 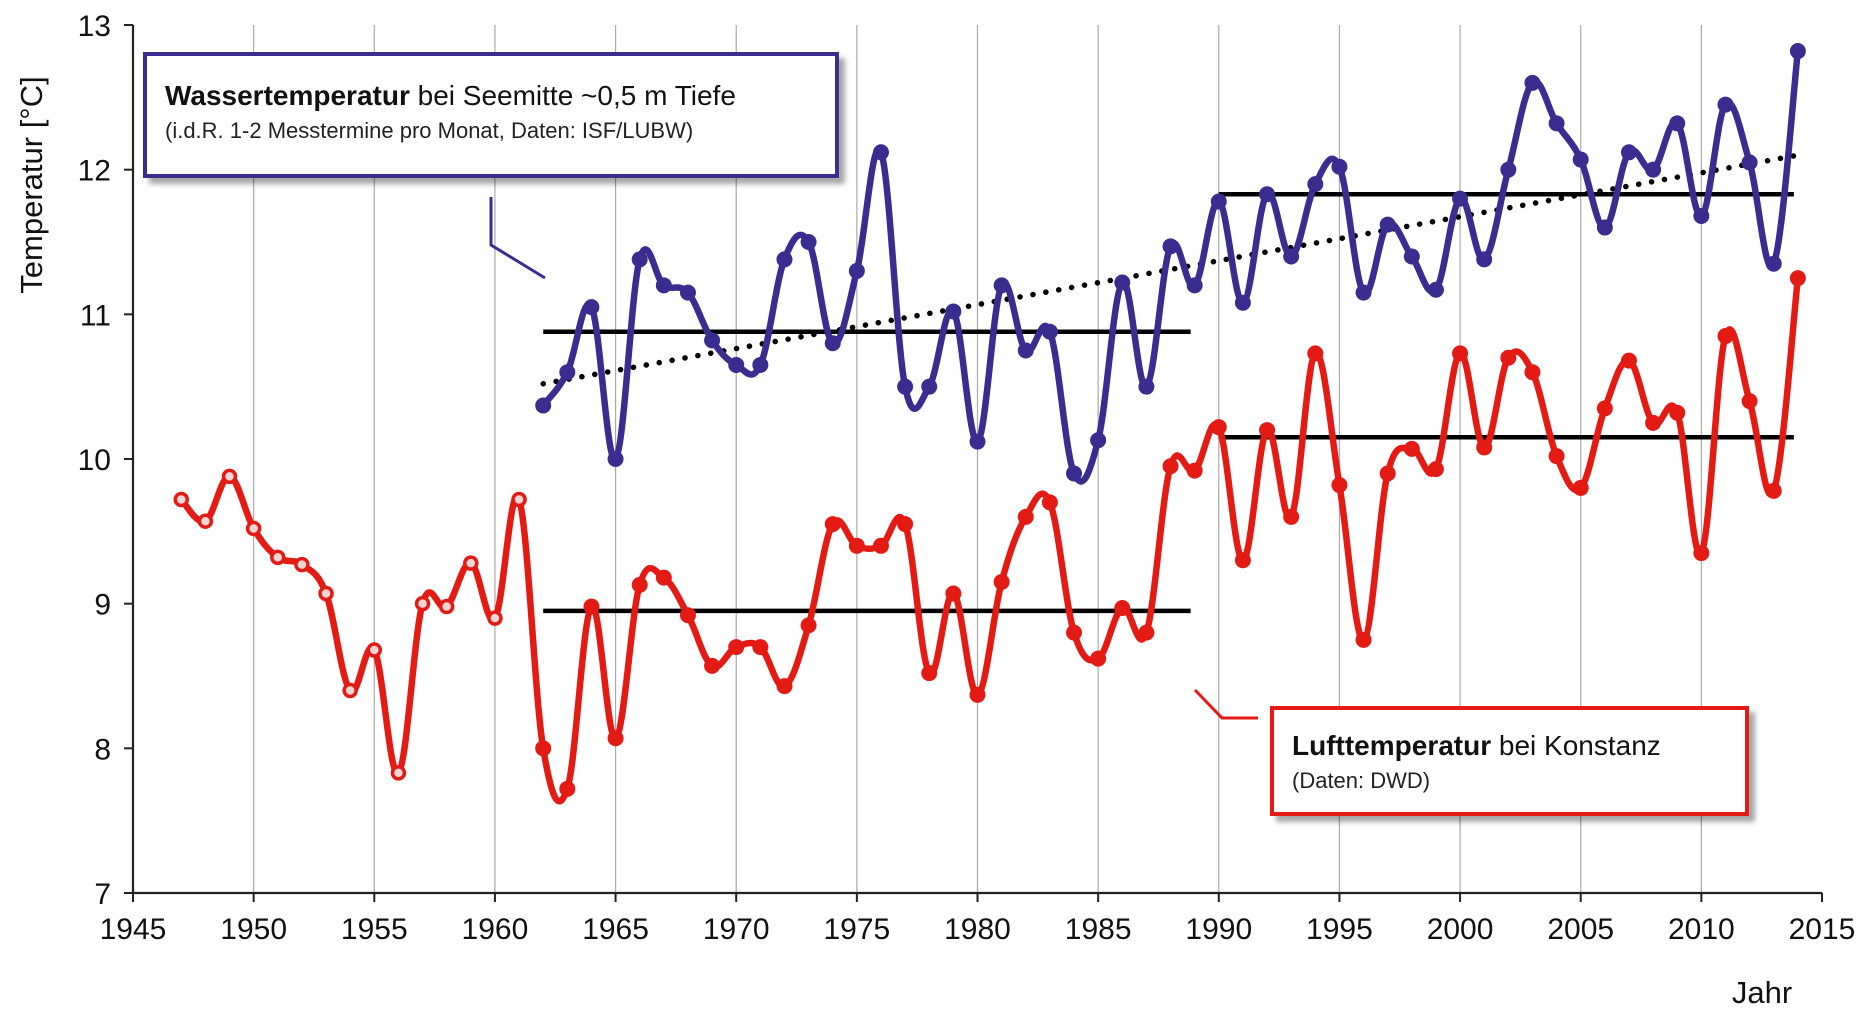 I want to click on air-point-1964, so click(x=591, y=606).